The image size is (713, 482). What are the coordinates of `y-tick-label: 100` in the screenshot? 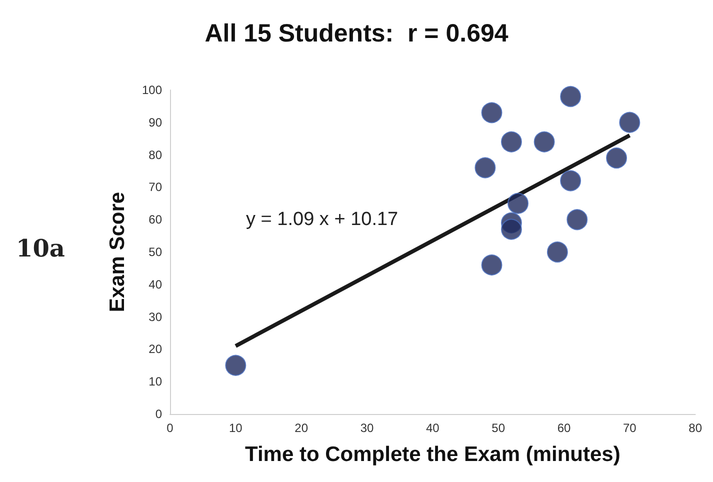 It's located at (152, 90).